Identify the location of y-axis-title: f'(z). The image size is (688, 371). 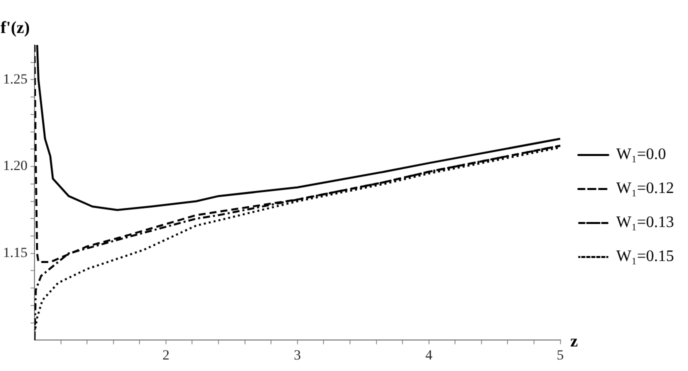
(15, 27).